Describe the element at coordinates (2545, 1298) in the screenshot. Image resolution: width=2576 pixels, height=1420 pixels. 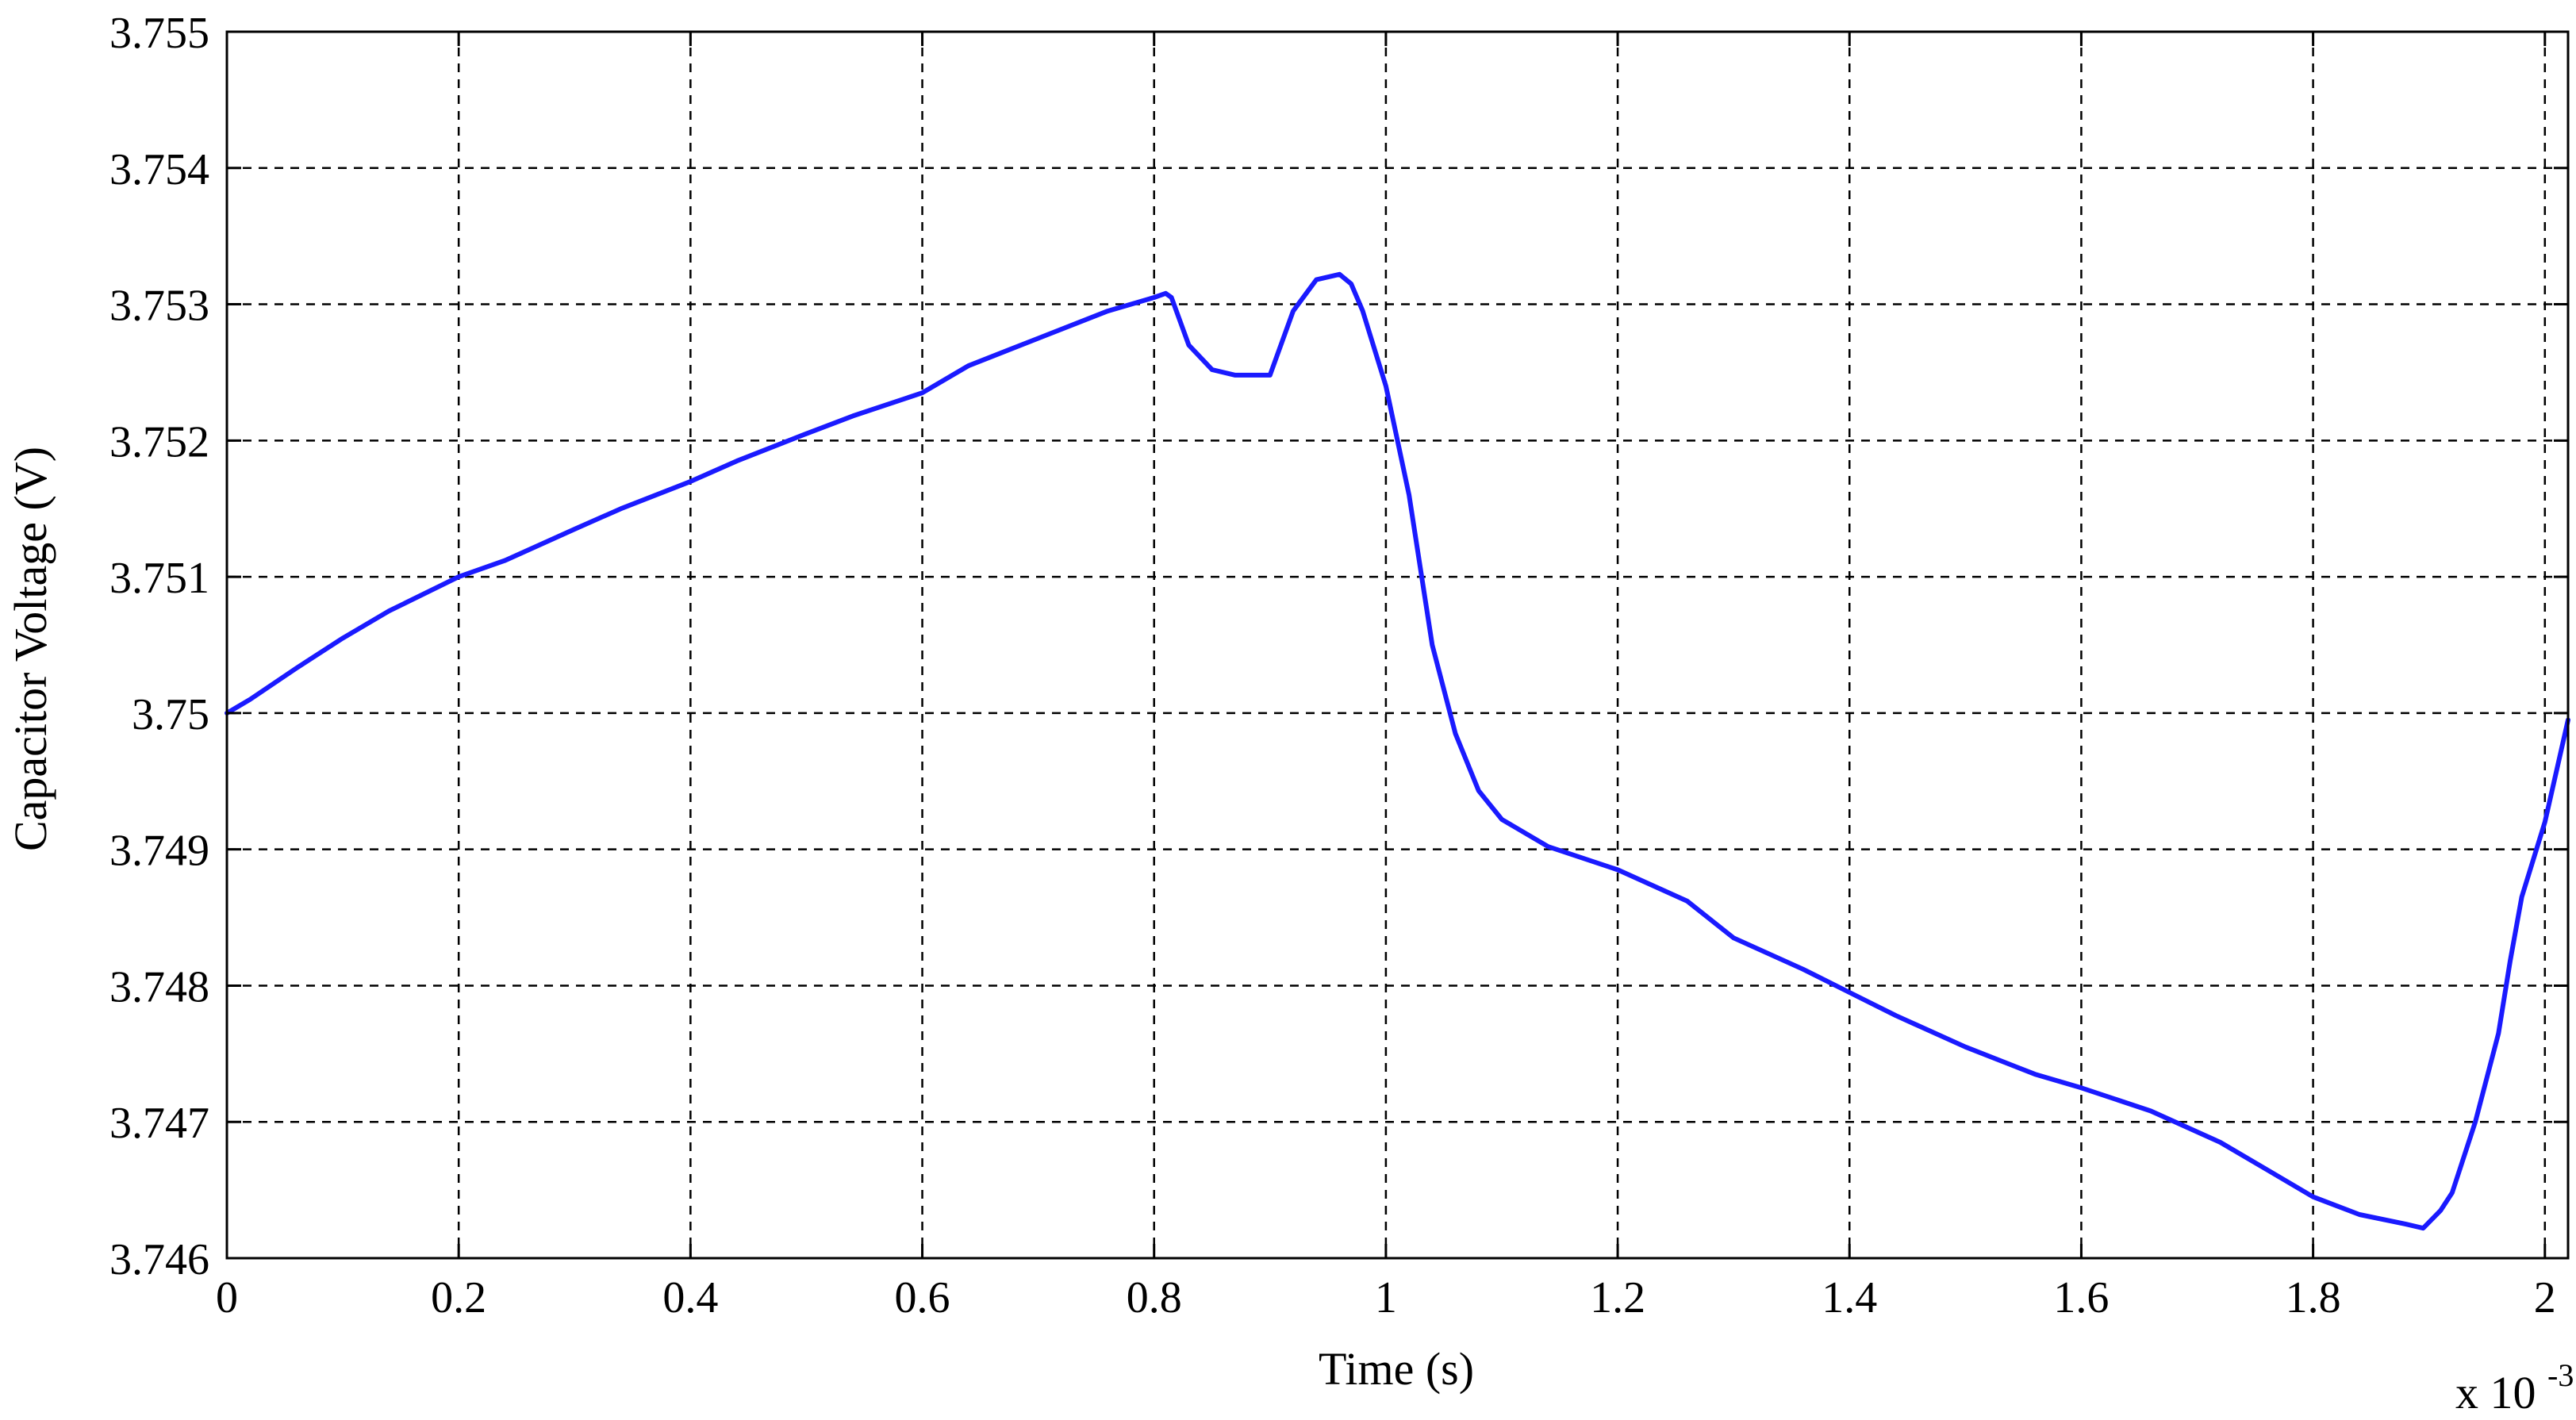
I see `x-tick-label: 2` at that location.